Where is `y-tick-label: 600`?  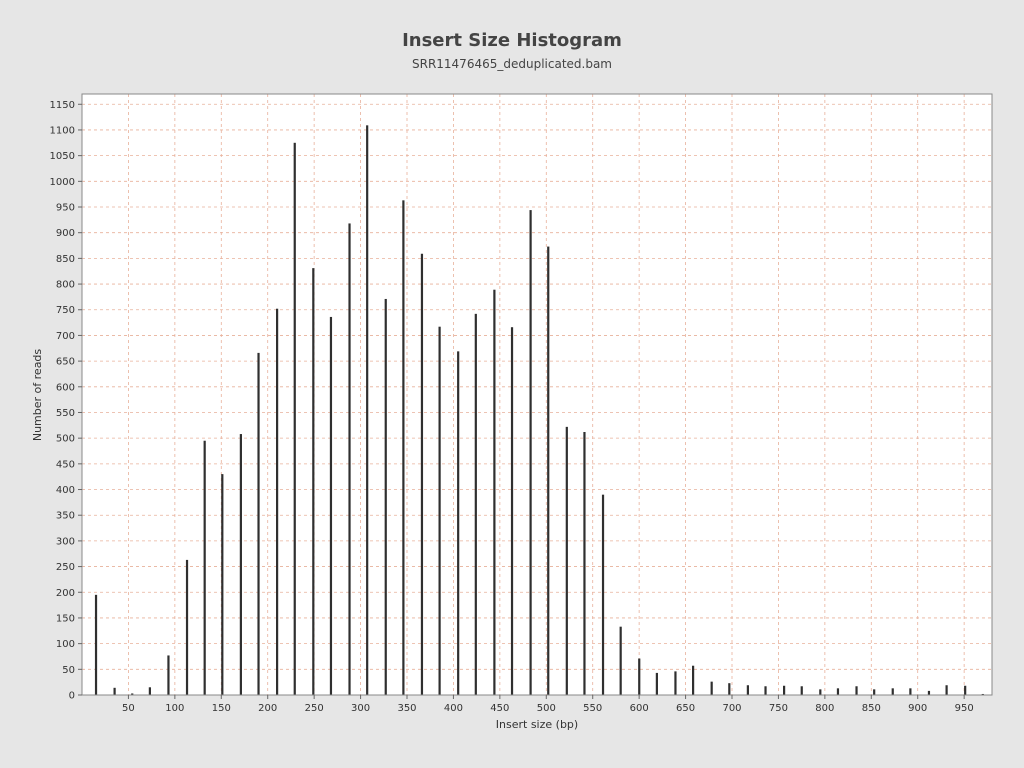 y-tick-label: 600 is located at coordinates (65, 387).